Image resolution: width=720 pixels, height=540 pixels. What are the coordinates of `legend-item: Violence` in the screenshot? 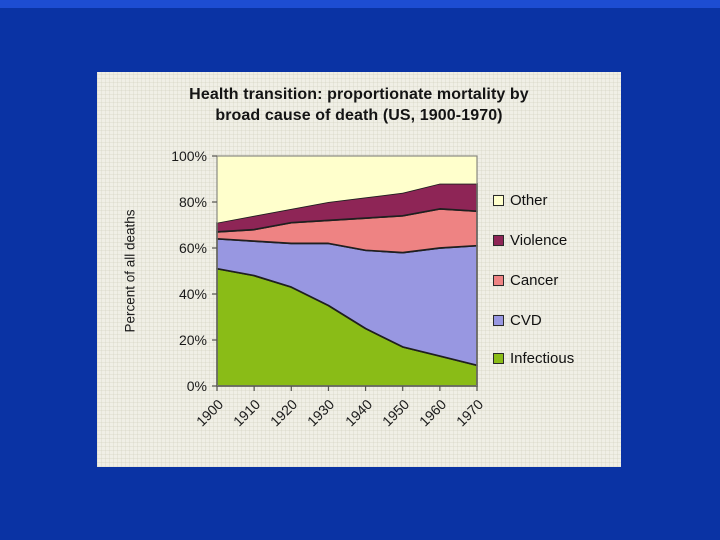 It's located at (530, 240).